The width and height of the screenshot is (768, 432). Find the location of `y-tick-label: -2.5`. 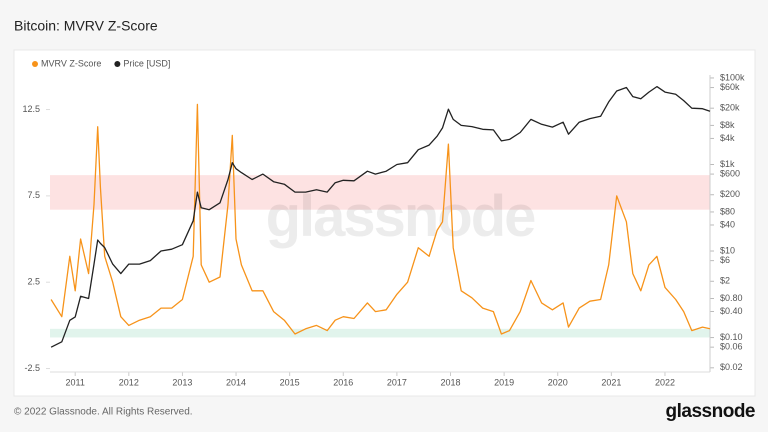

y-tick-label: -2.5 is located at coordinates (32, 368).